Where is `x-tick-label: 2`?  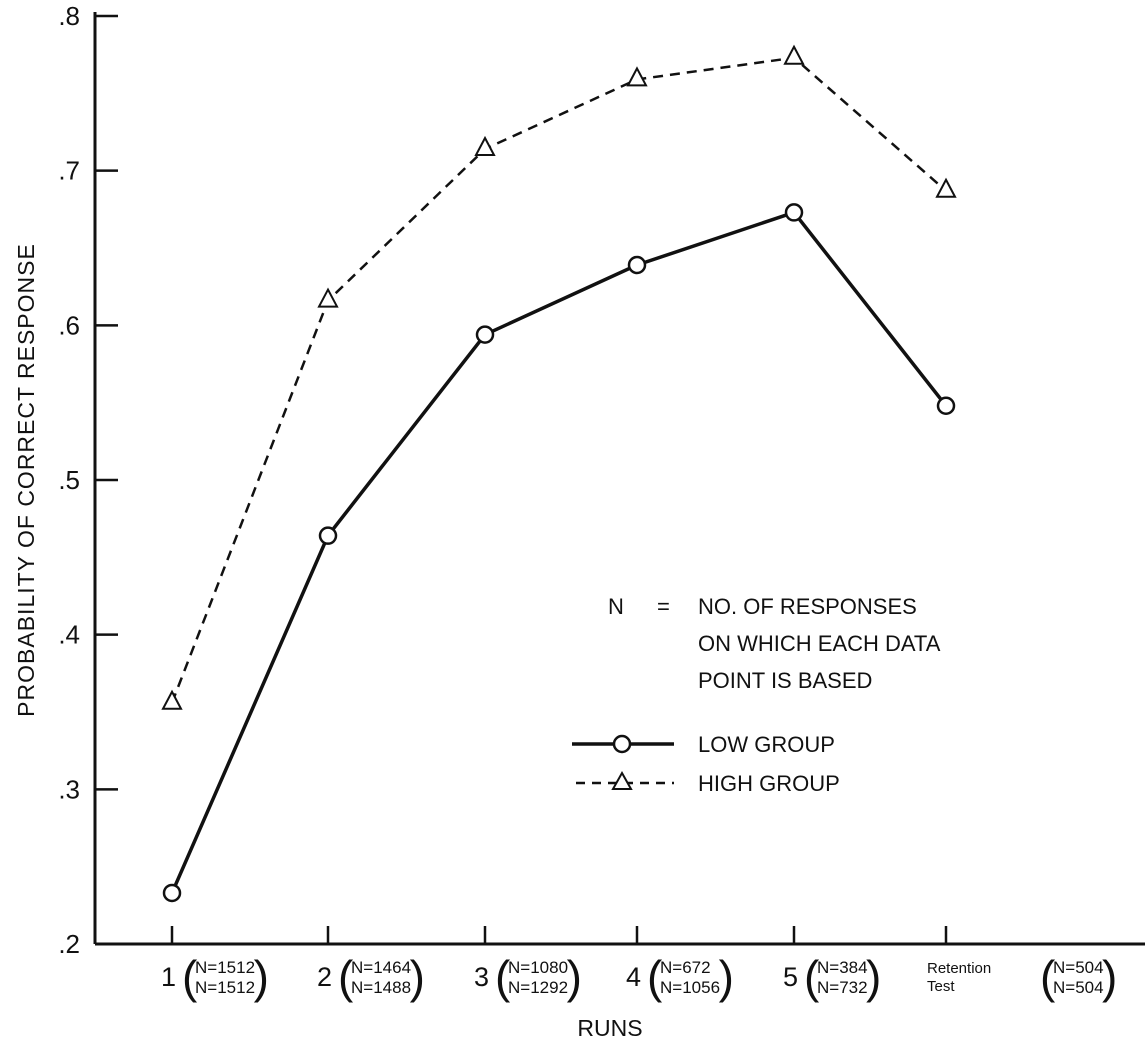
x-tick-label: 2 is located at coordinates (324, 977).